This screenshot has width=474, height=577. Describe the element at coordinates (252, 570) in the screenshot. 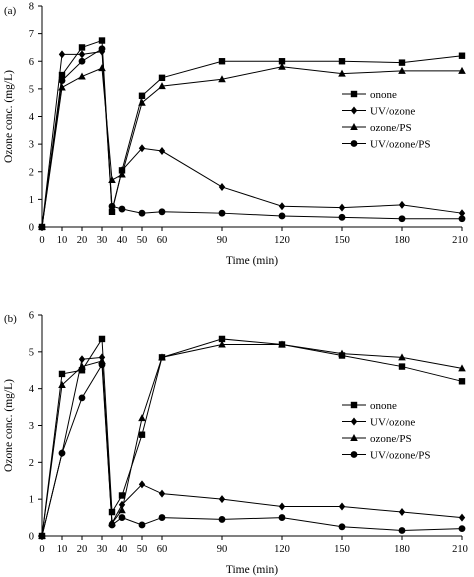

I see `x-axis-label: Time (min)` at that location.